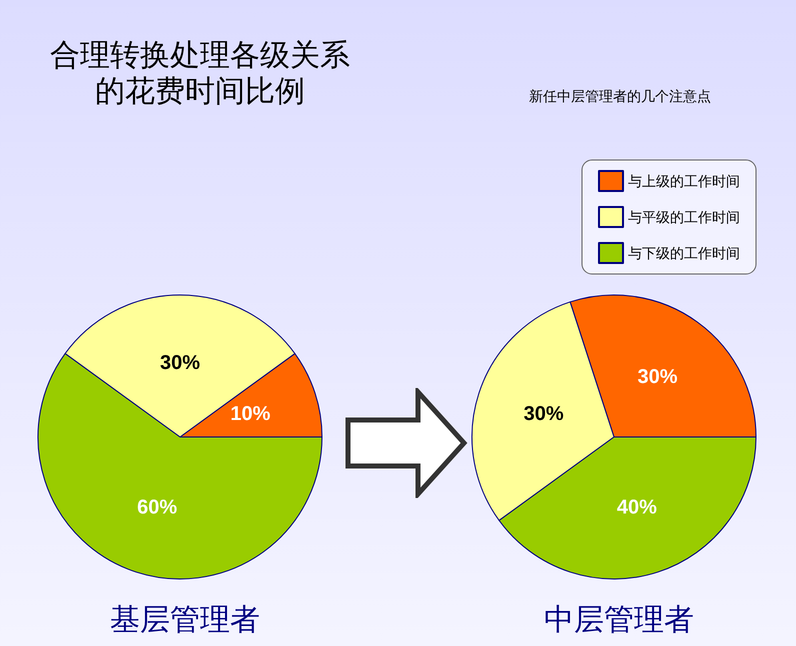 The image size is (796, 646). I want to click on text: 合理转换处理各级关系的花费时间比例, so click(200, 74).